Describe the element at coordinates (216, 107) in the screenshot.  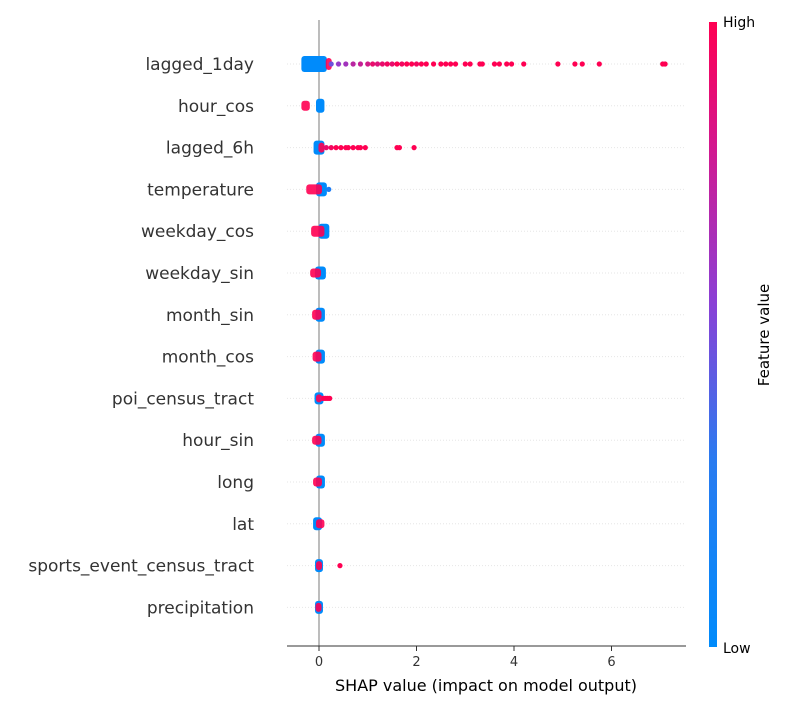
I see `feature-label: hour_cos` at that location.